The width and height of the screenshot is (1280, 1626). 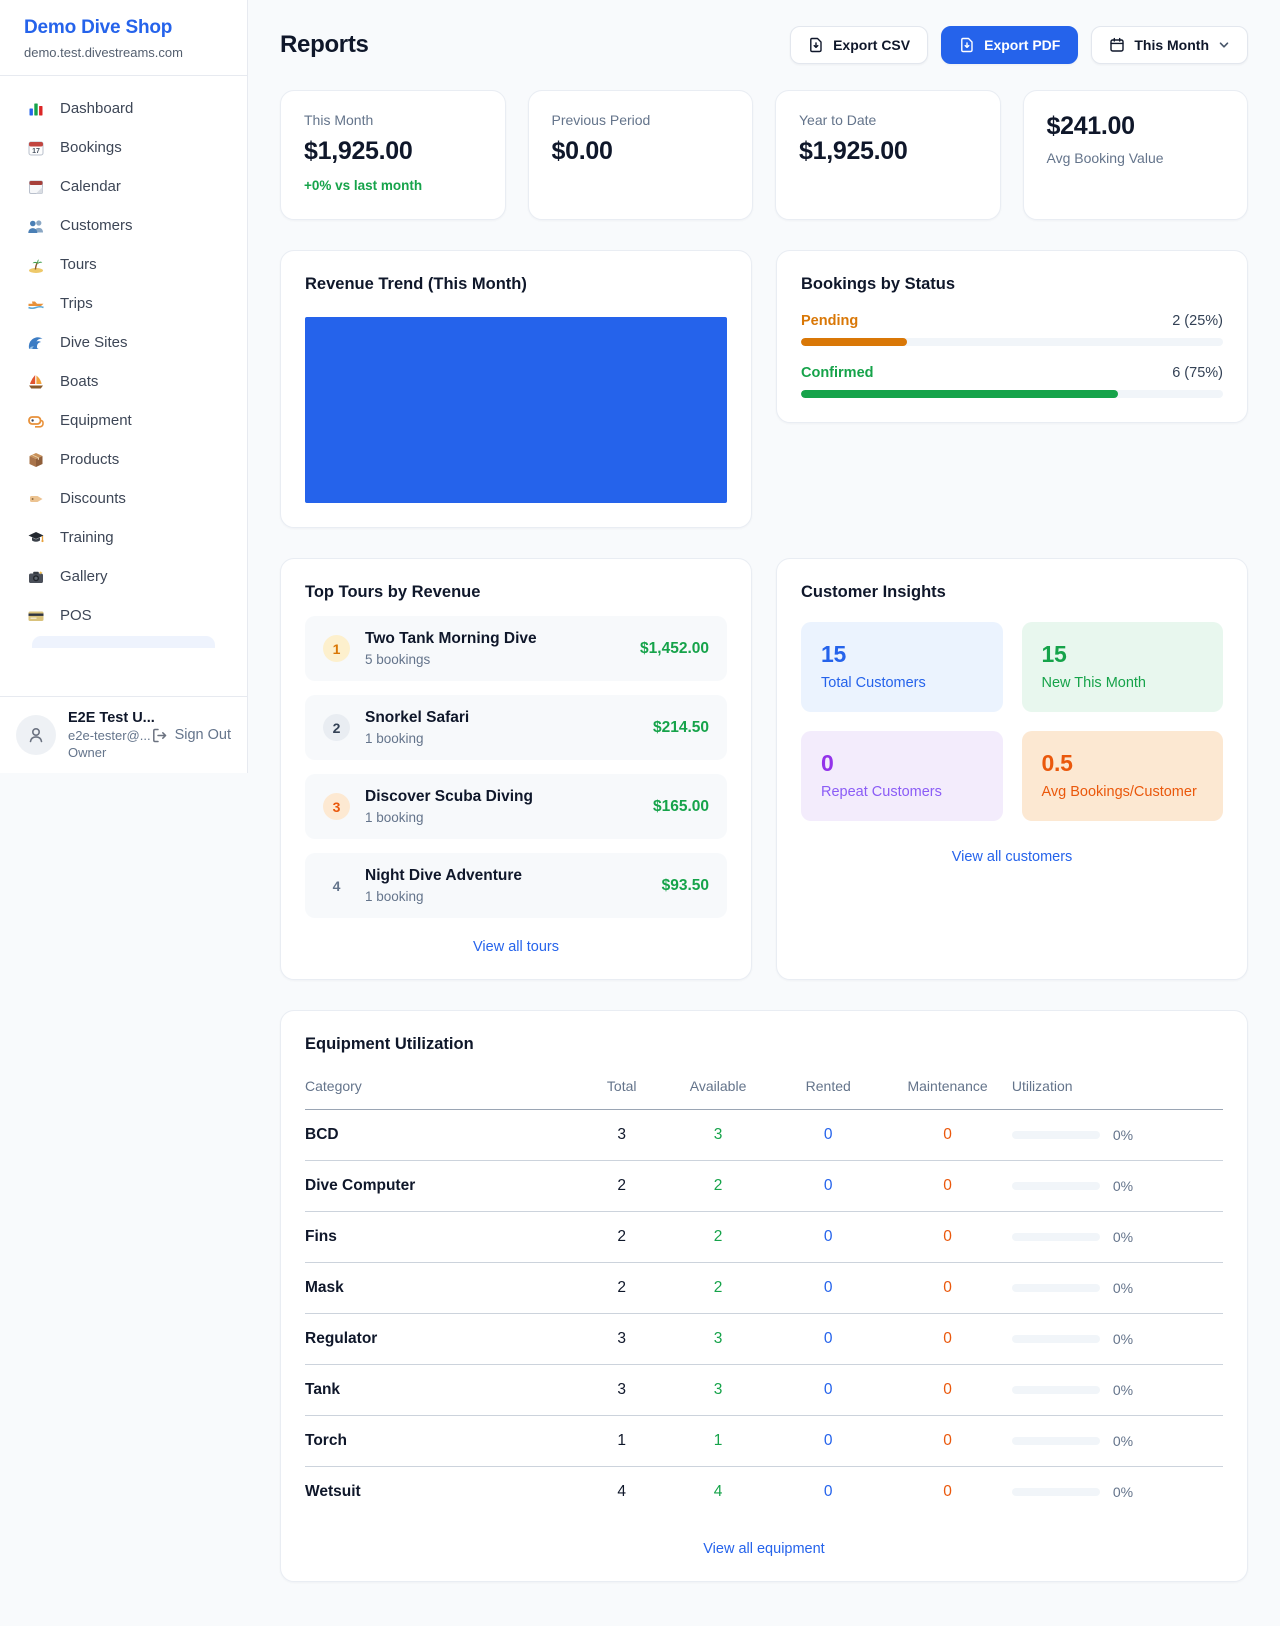 What do you see at coordinates (516, 410) in the screenshot?
I see `revenue-trend-bar` at bounding box center [516, 410].